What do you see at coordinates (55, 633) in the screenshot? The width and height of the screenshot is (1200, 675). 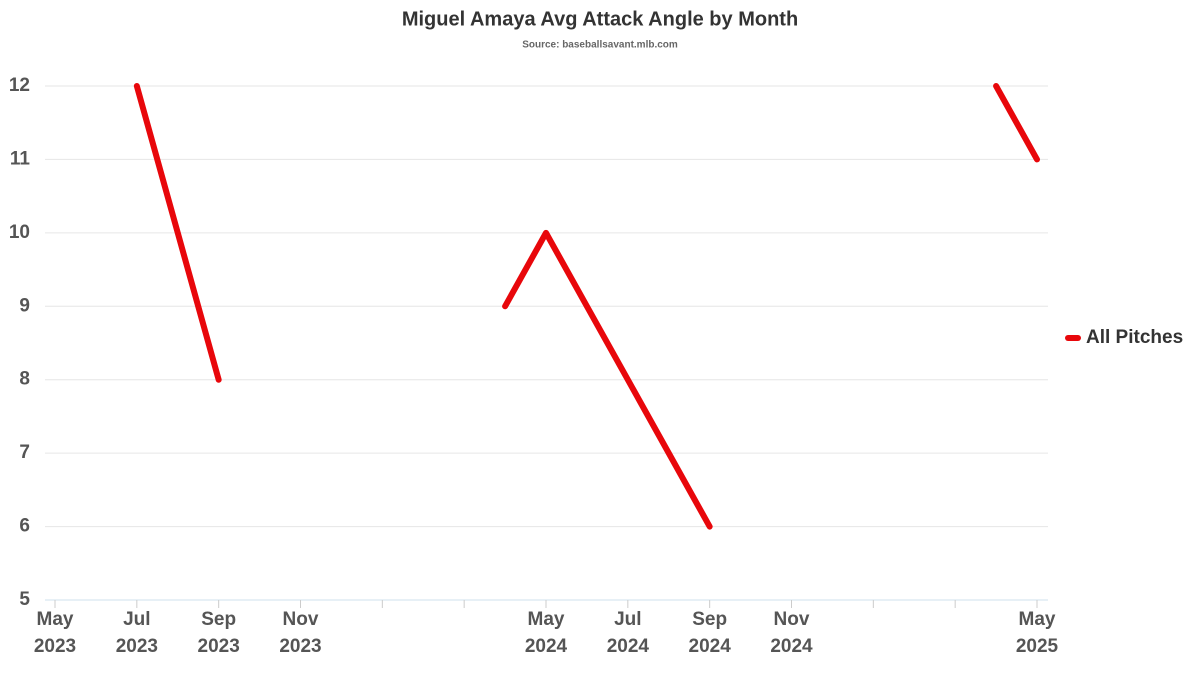 I see `x-tick-label: May 2023` at bounding box center [55, 633].